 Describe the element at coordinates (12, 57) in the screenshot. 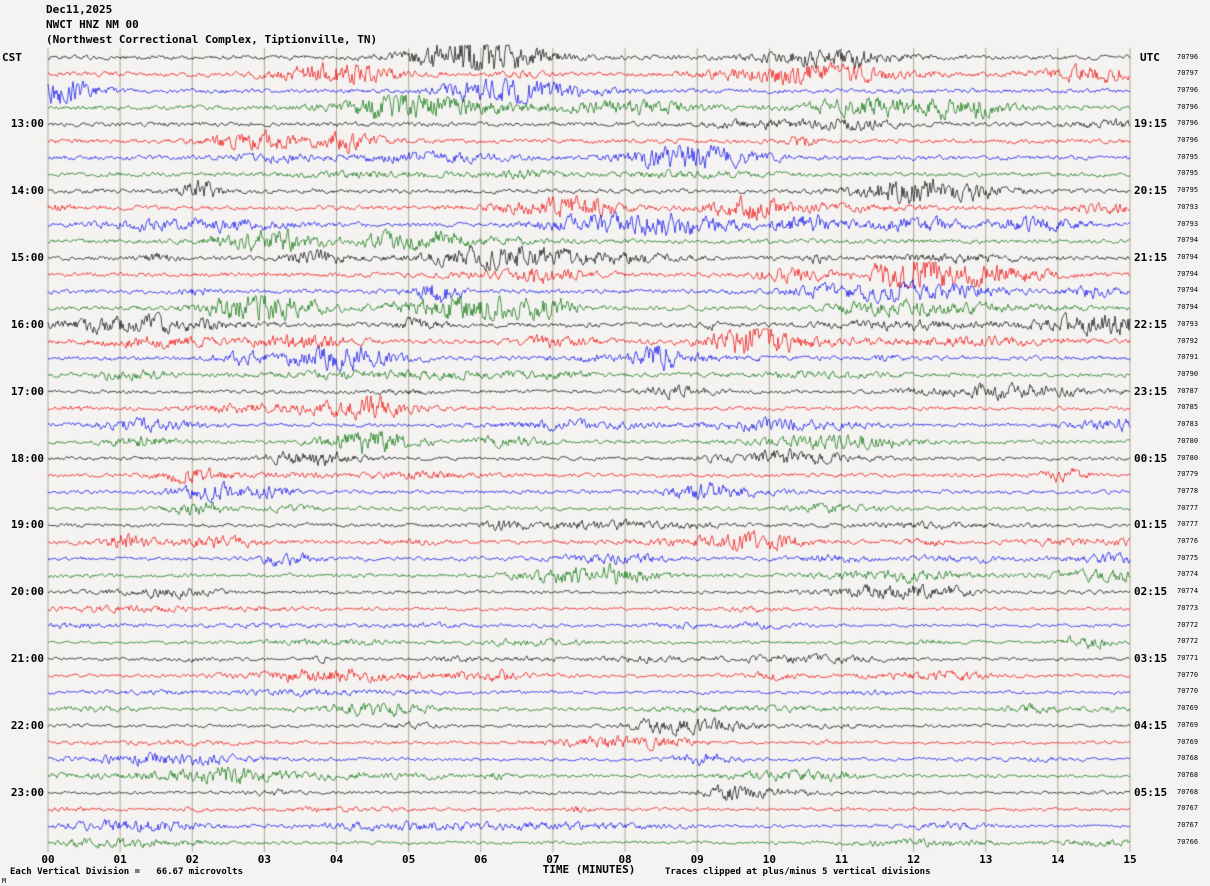

I see `left-axis-timezone-label: CST` at that location.